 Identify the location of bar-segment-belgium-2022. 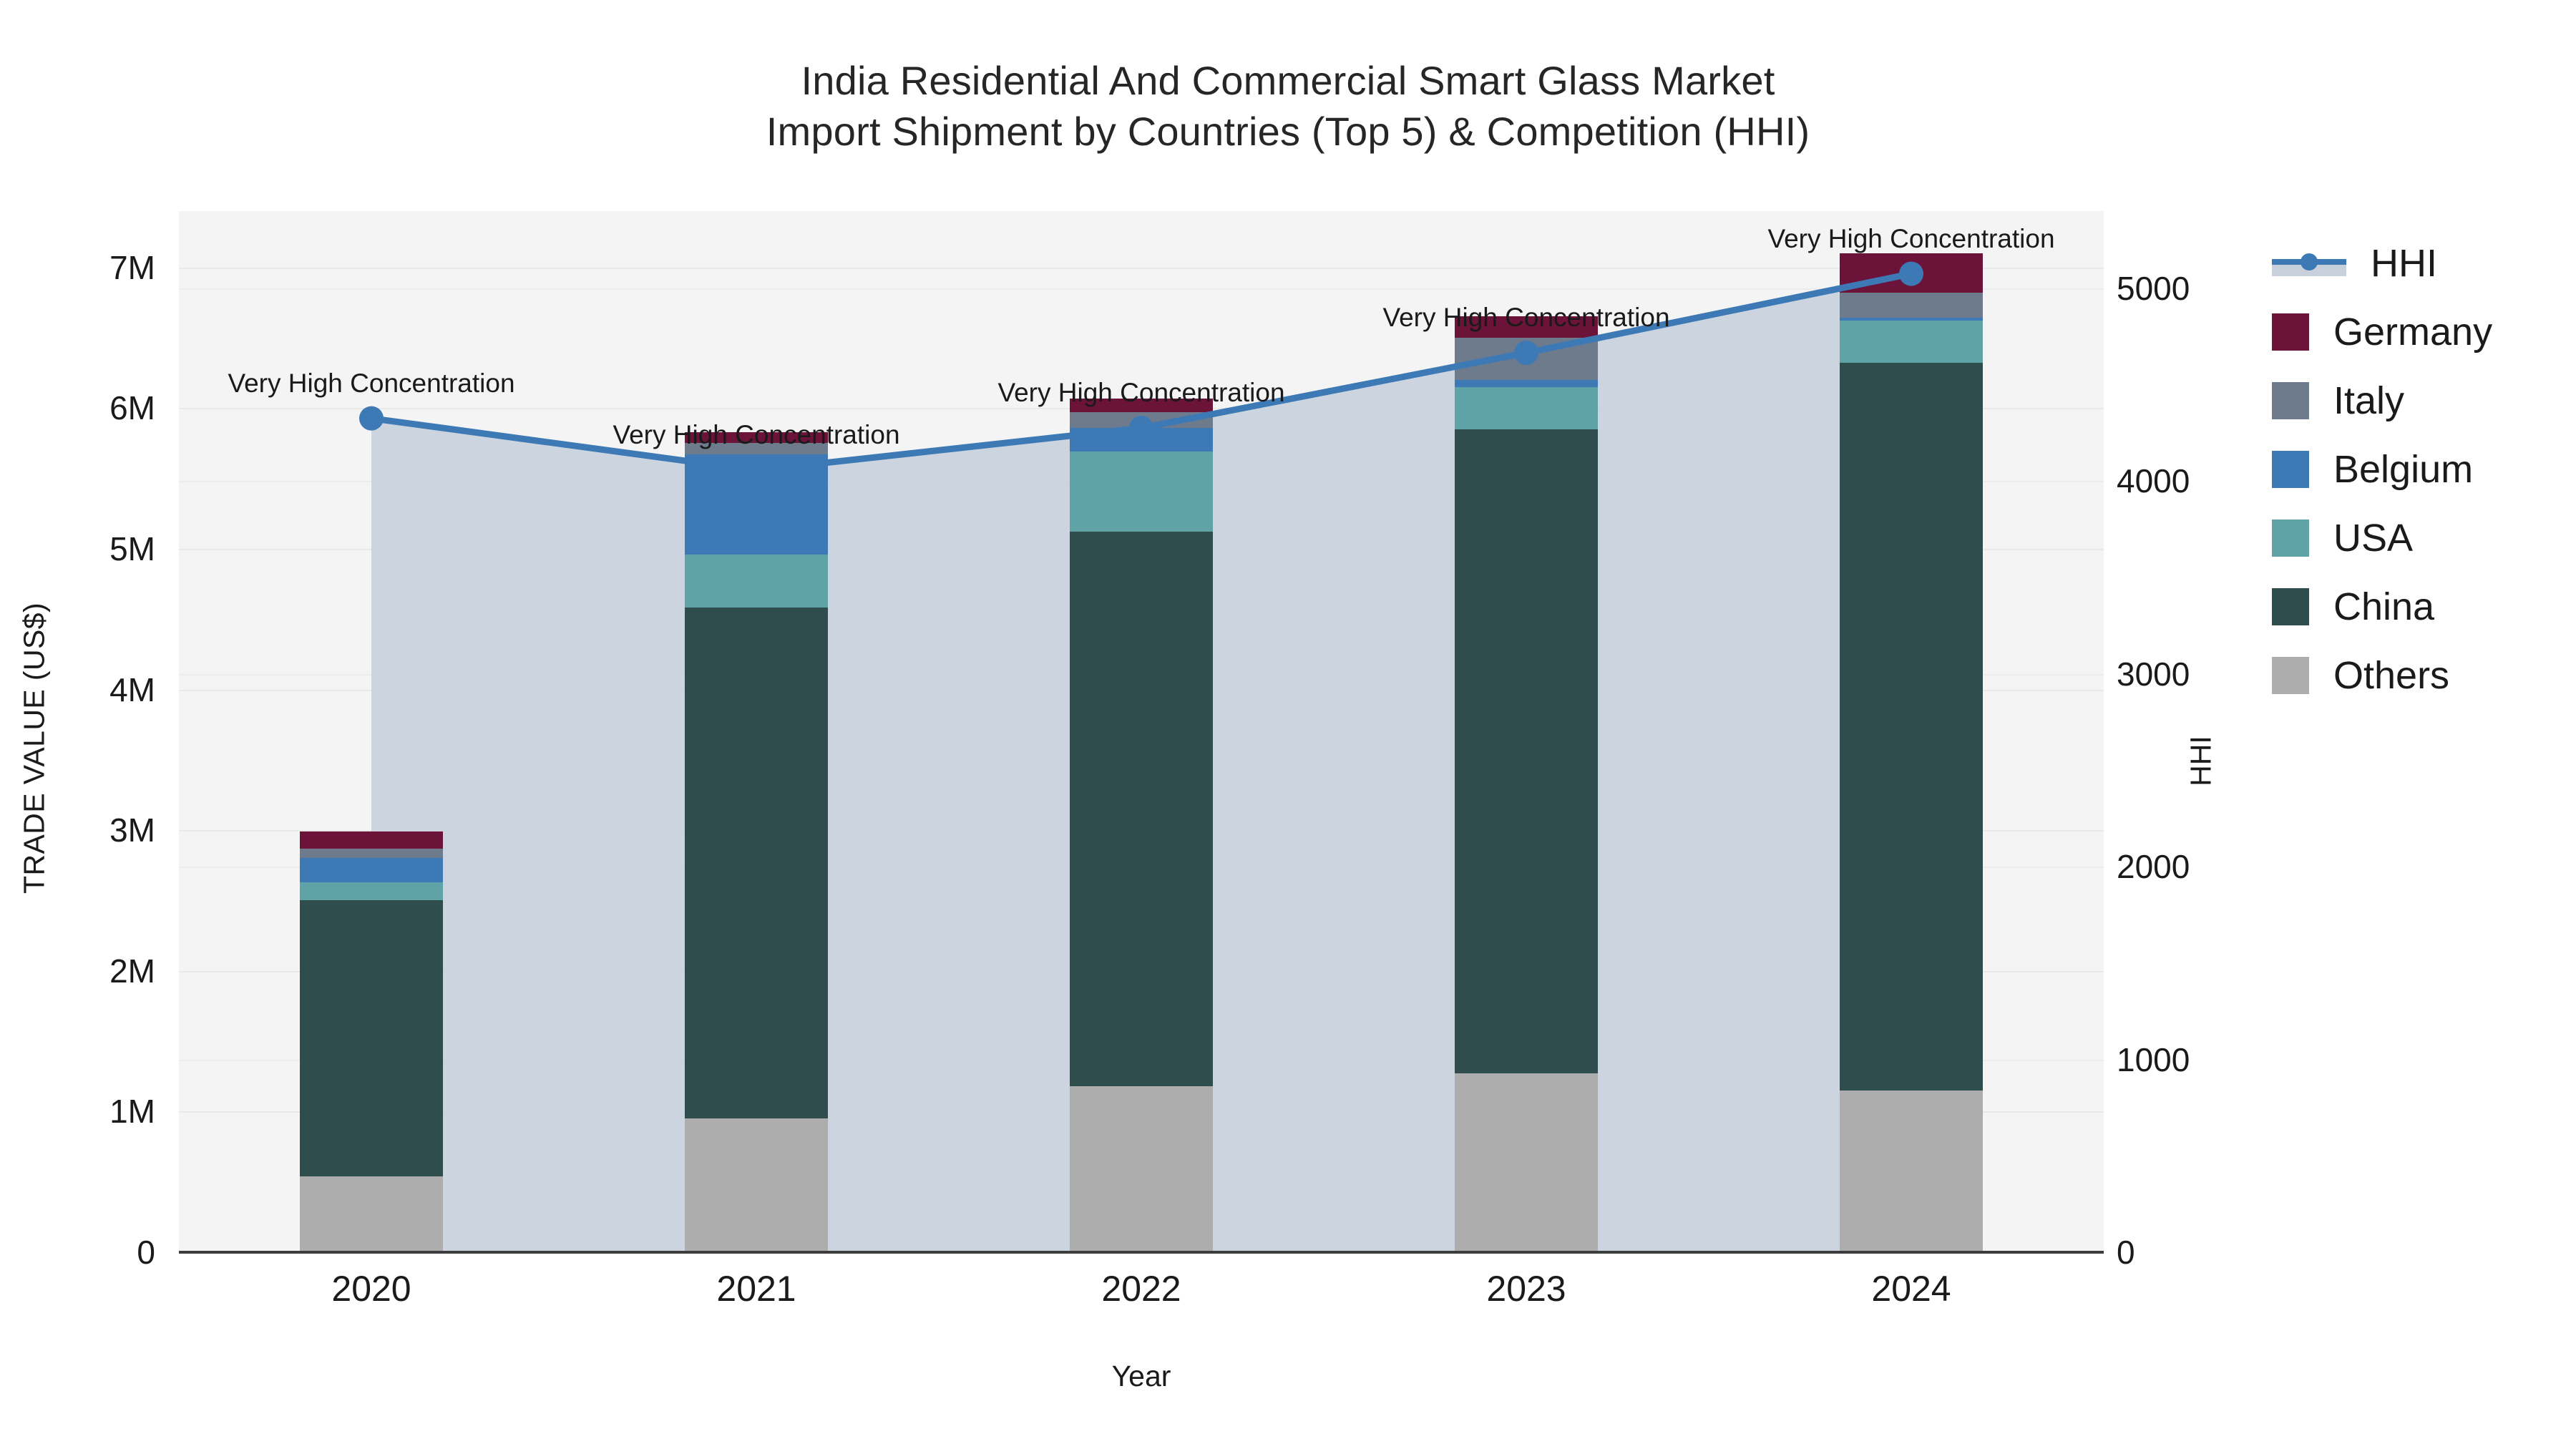
(1141, 439).